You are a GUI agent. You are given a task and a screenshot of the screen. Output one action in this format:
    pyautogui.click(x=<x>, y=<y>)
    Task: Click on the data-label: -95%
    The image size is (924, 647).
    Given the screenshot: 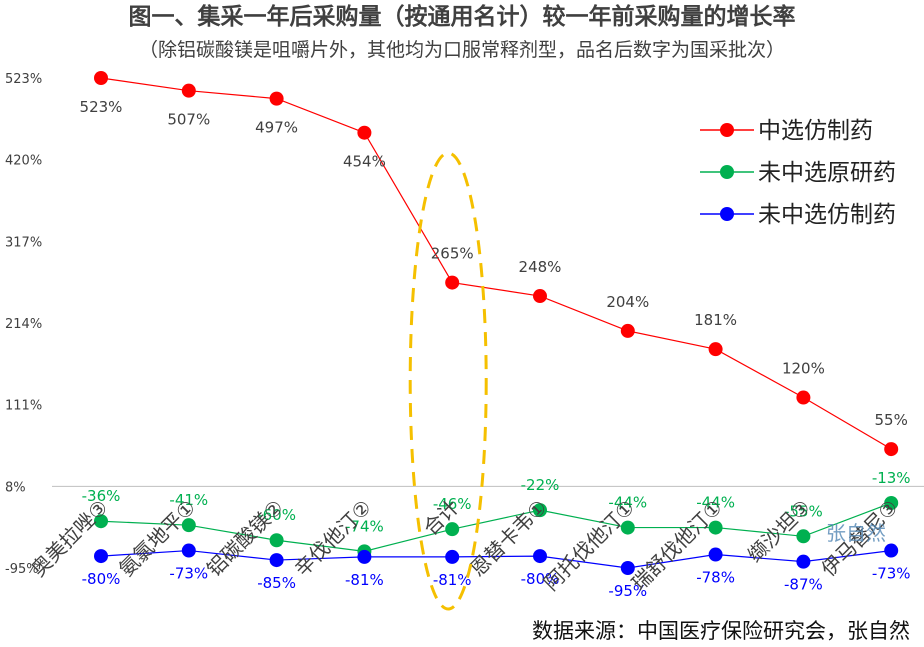 What is the action you would take?
    pyautogui.click(x=627, y=591)
    